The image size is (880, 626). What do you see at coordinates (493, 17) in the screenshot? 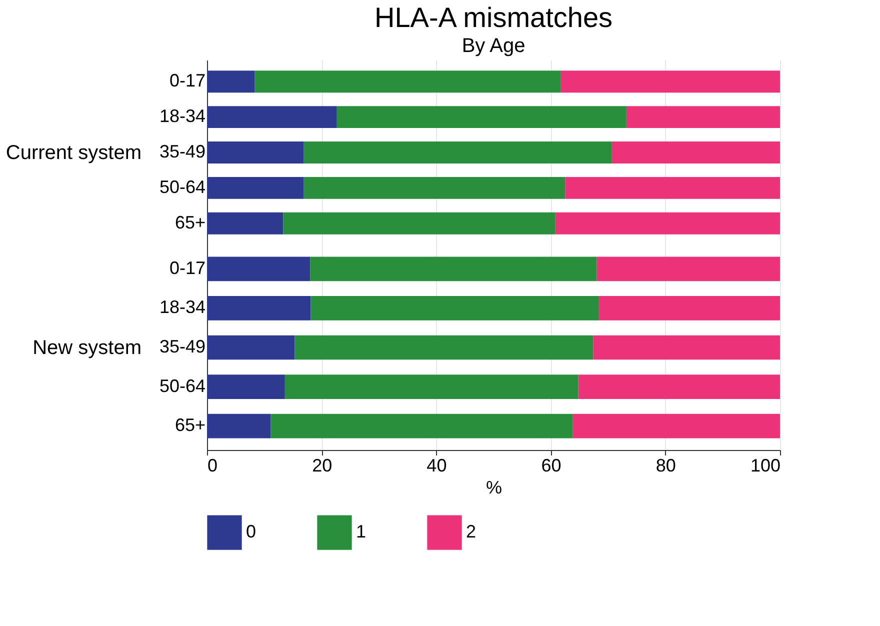
I see `chart-title: HLA-A mismatches` at bounding box center [493, 17].